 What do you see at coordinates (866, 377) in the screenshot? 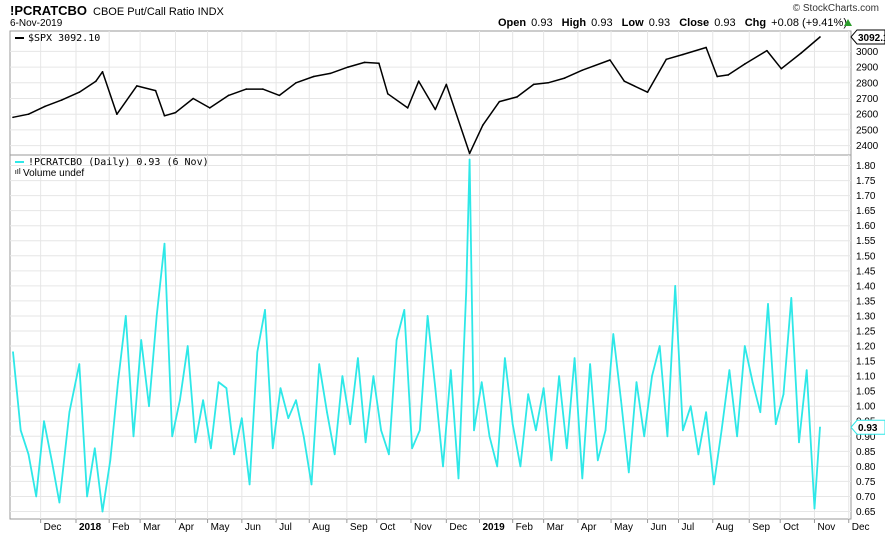
I see `pcr-y-tick-label: 1.10` at bounding box center [866, 377].